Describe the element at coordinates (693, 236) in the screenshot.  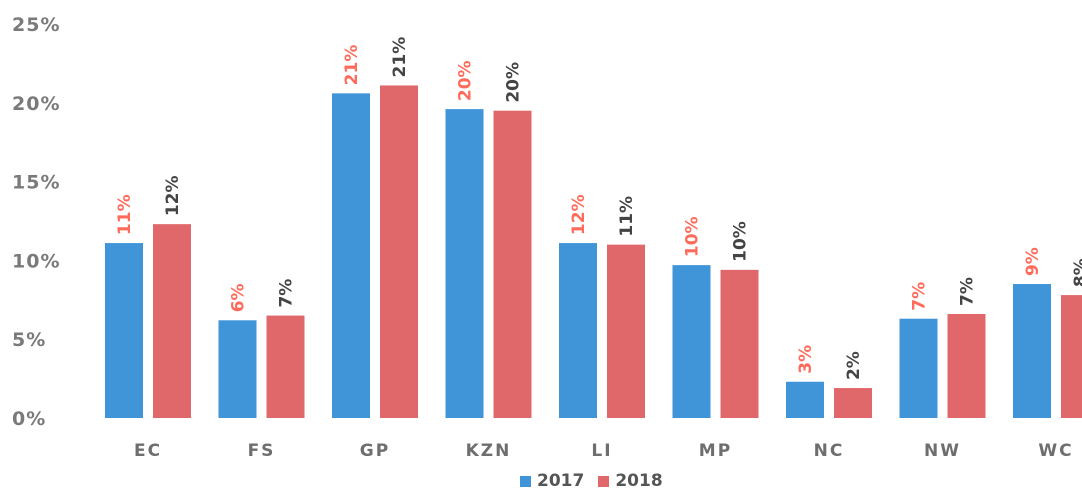
I see `data-label-2017-mp: 10%` at that location.